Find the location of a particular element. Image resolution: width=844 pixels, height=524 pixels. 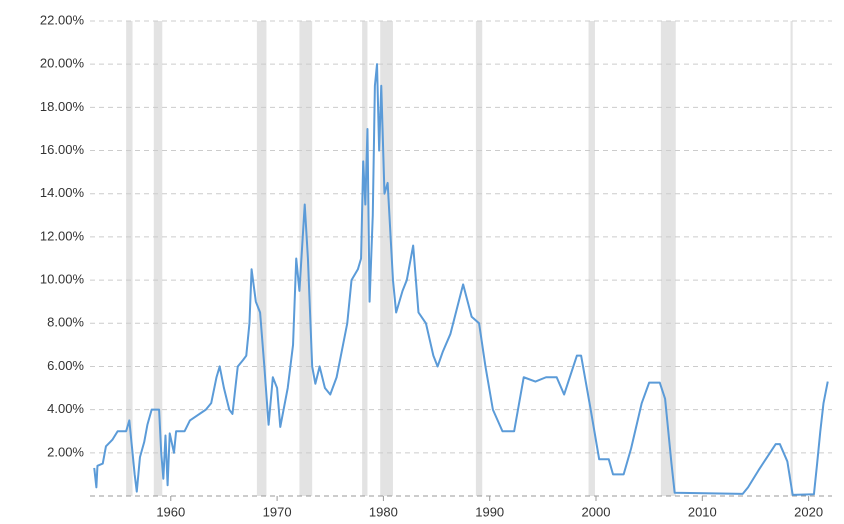

y-tick-label: 18.00% is located at coordinates (62, 106).